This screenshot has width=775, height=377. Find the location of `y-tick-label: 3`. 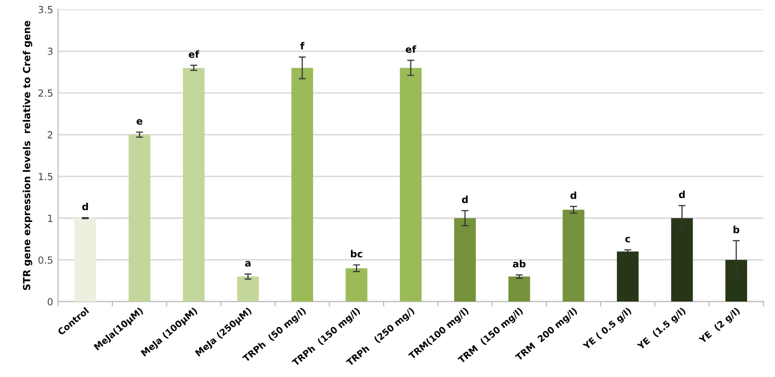

y-tick-label: 3 is located at coordinates (50, 51).